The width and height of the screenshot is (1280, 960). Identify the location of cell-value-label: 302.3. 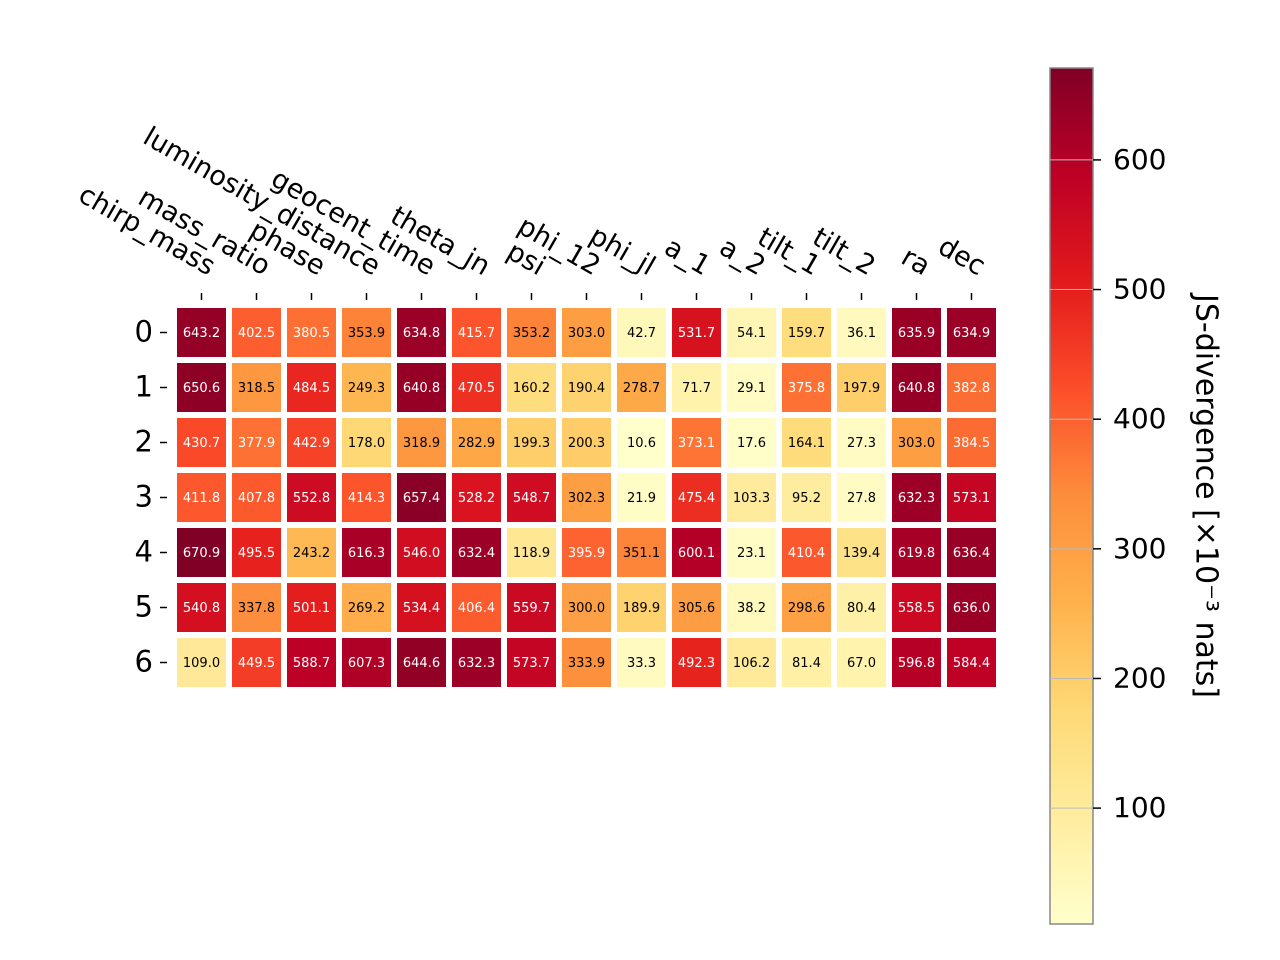
(586, 498).